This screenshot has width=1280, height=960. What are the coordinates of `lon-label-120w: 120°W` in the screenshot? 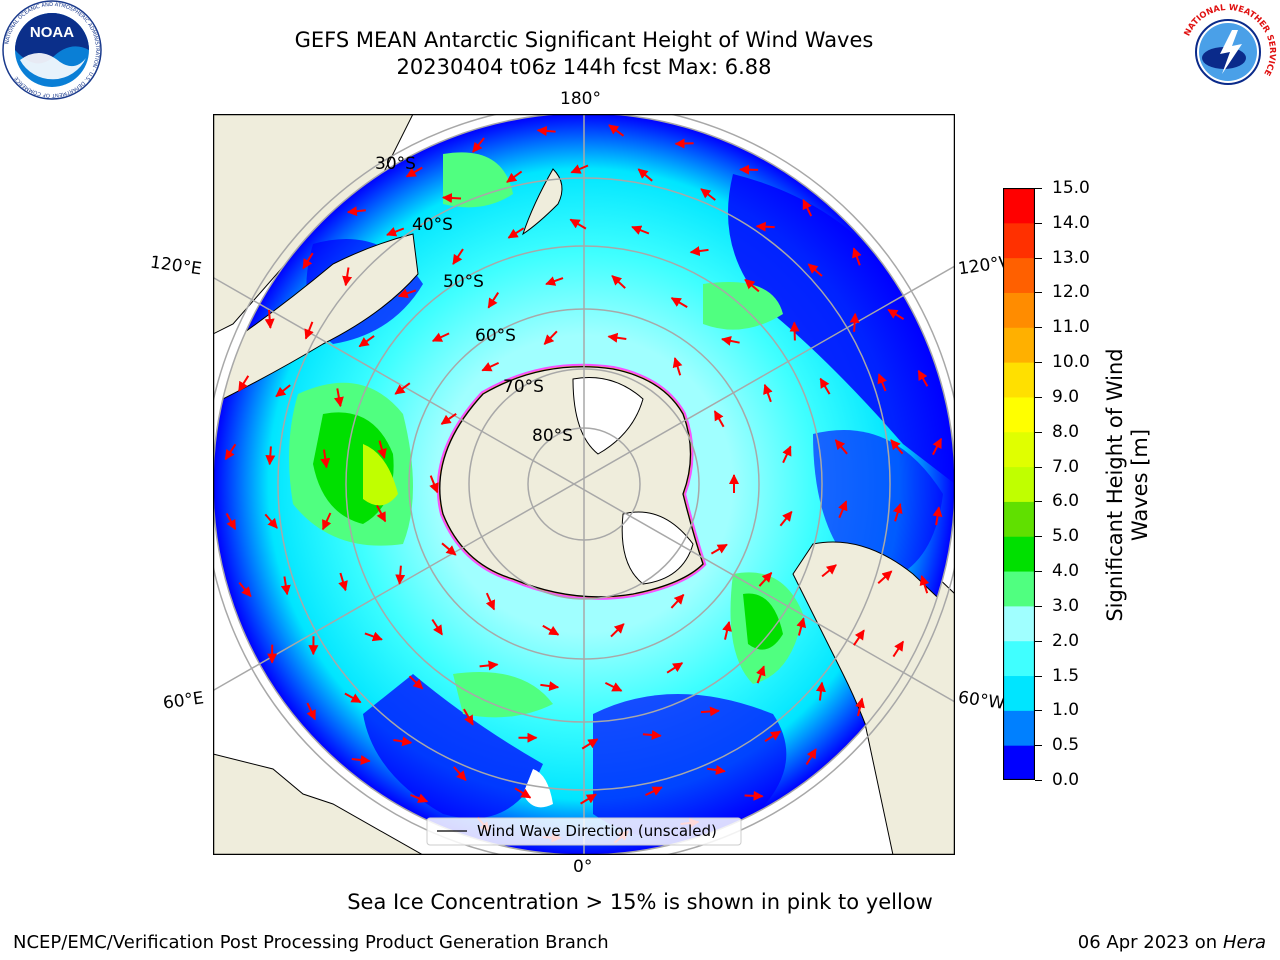 It's located at (983, 266).